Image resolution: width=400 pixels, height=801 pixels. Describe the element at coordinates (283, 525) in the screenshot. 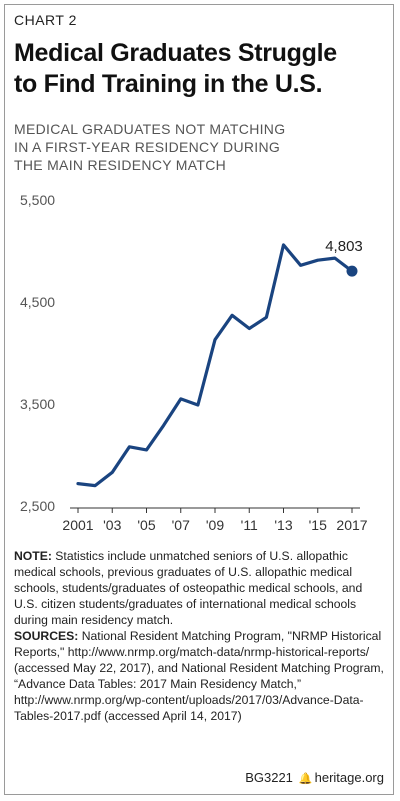

I see `x-tick-label: '13` at that location.